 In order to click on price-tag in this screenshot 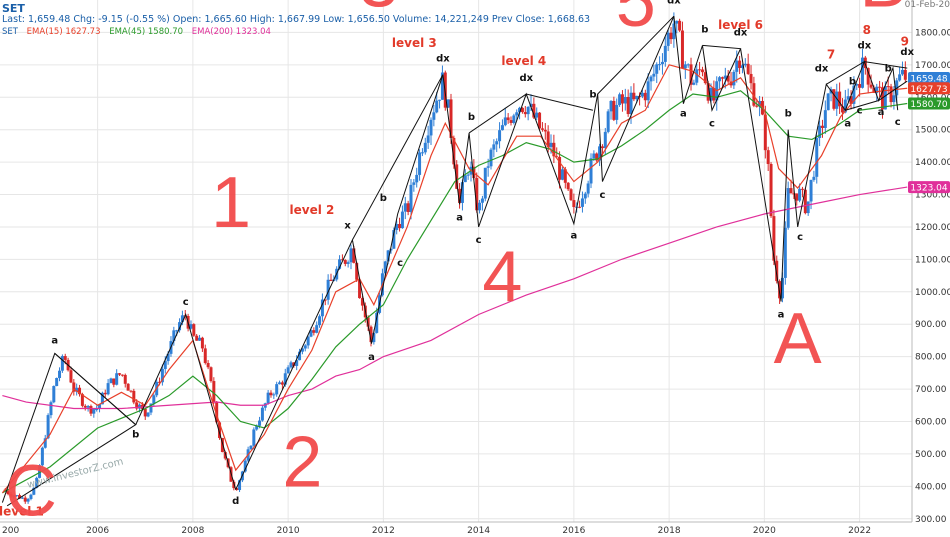, I will do `click(929, 187)`.